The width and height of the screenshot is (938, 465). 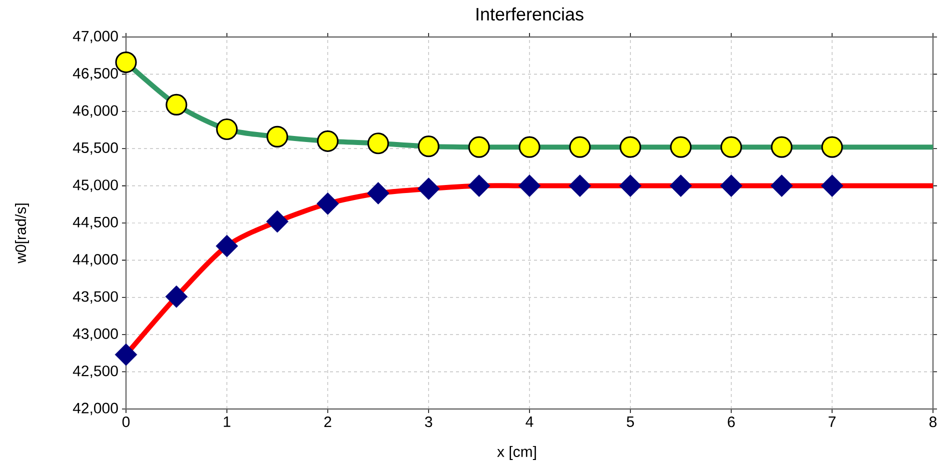 I want to click on y-tick-label: 43,500, so click(x=95, y=297).